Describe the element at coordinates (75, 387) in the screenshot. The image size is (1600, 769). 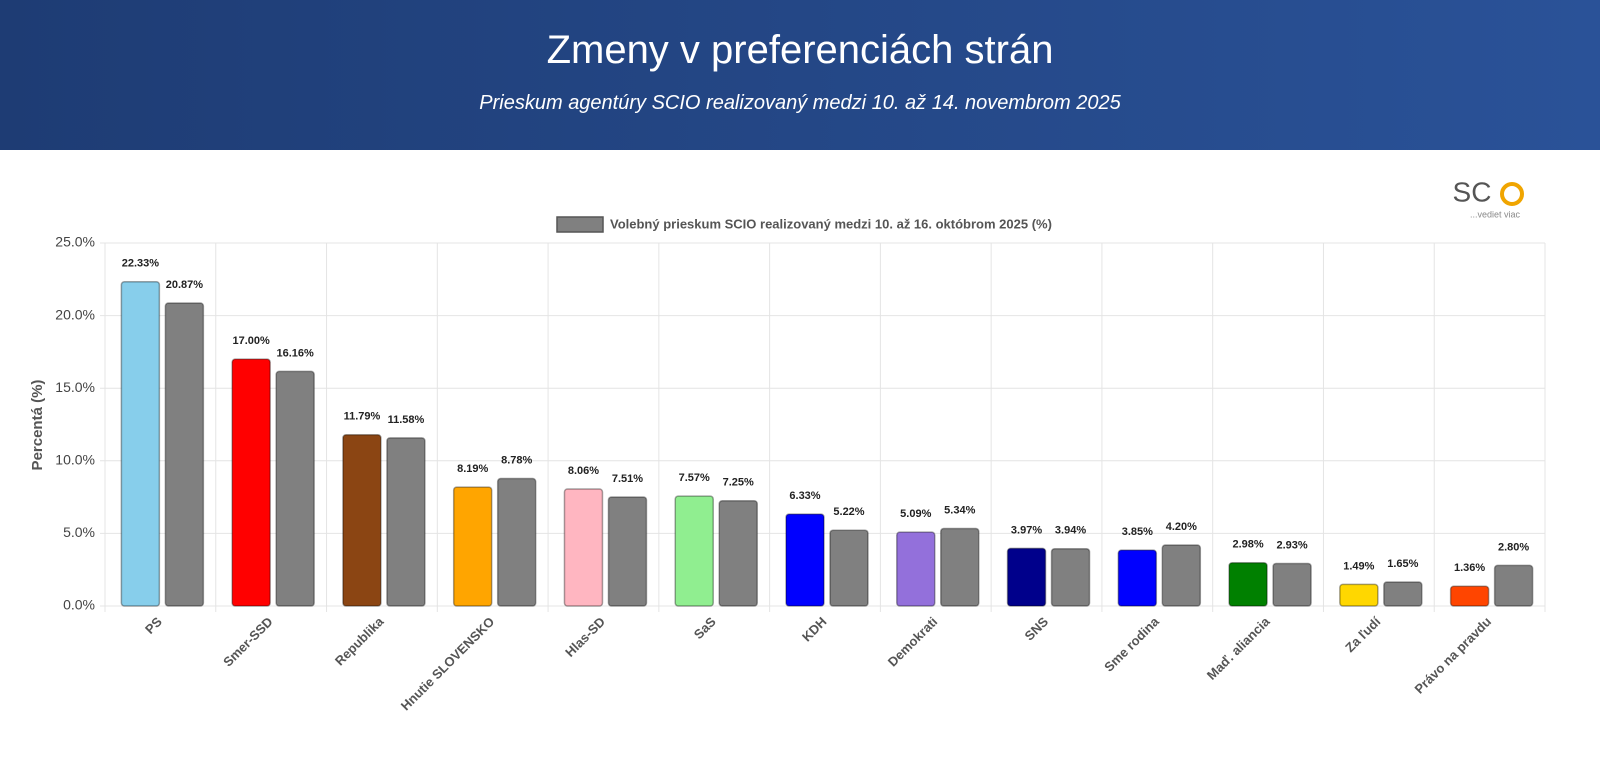
I see `y-tick-label: 15.0%` at that location.